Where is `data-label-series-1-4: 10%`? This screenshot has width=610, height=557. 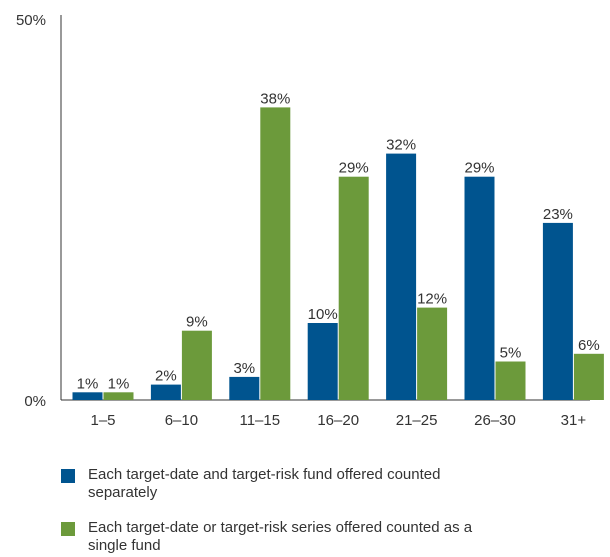 data-label-series-1-4: 10% is located at coordinates (323, 314).